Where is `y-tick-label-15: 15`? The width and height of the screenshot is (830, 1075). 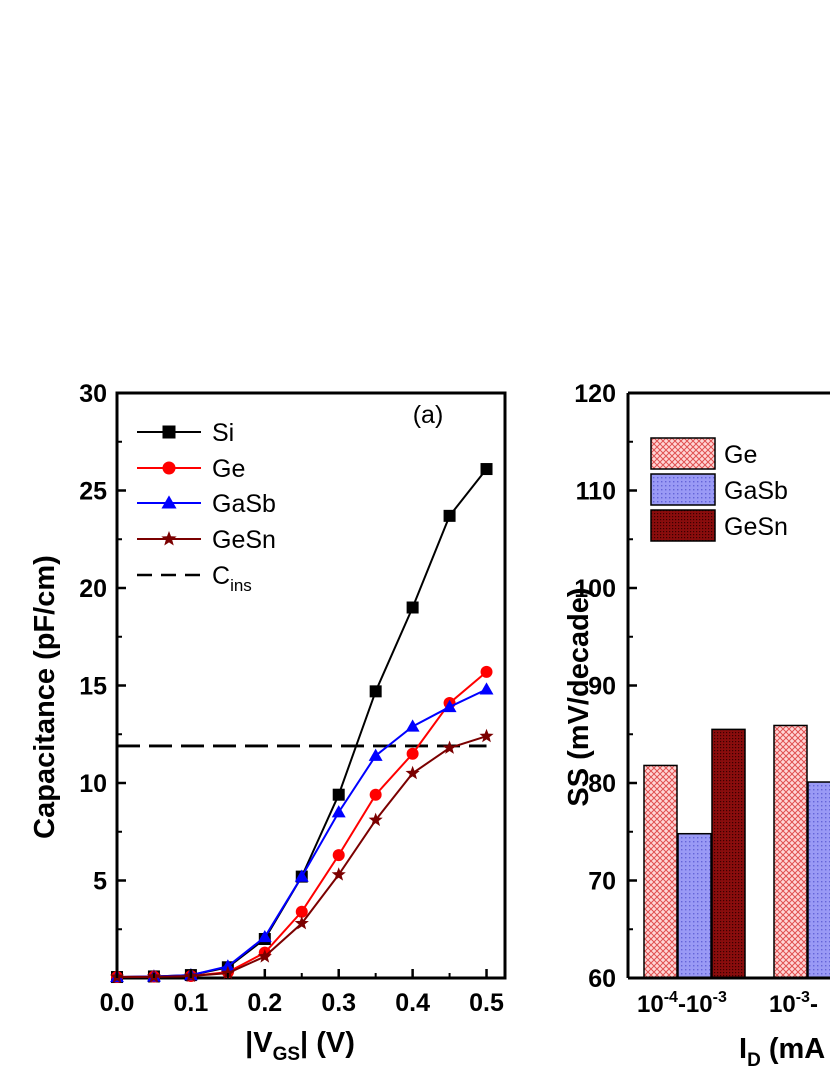
y-tick-label-15: 15 is located at coordinates (93, 687).